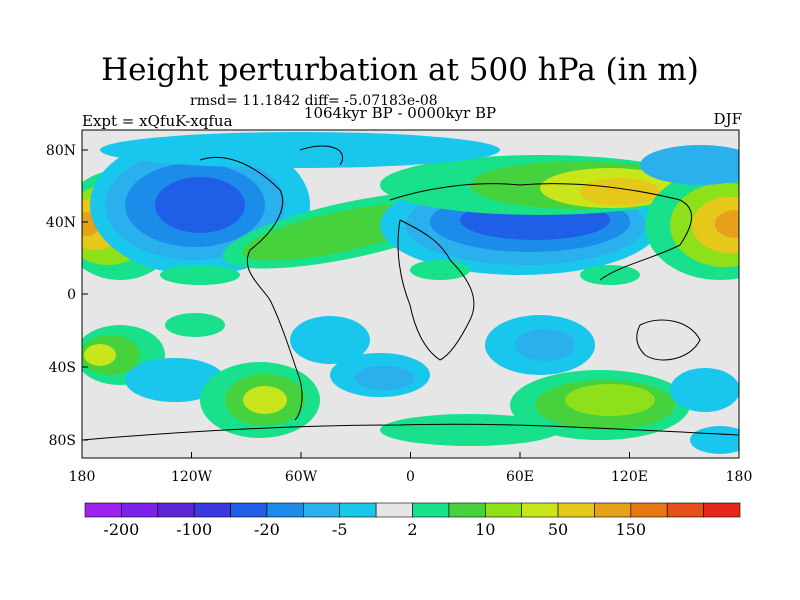  I want to click on season-label: DJF, so click(727, 119).